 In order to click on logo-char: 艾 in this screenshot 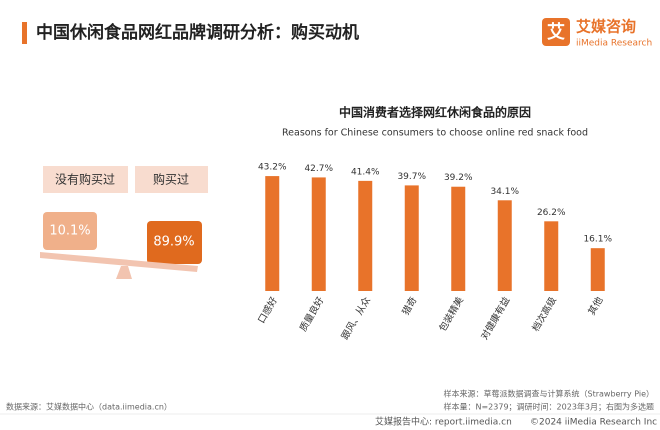, I will do `click(556, 32)`.